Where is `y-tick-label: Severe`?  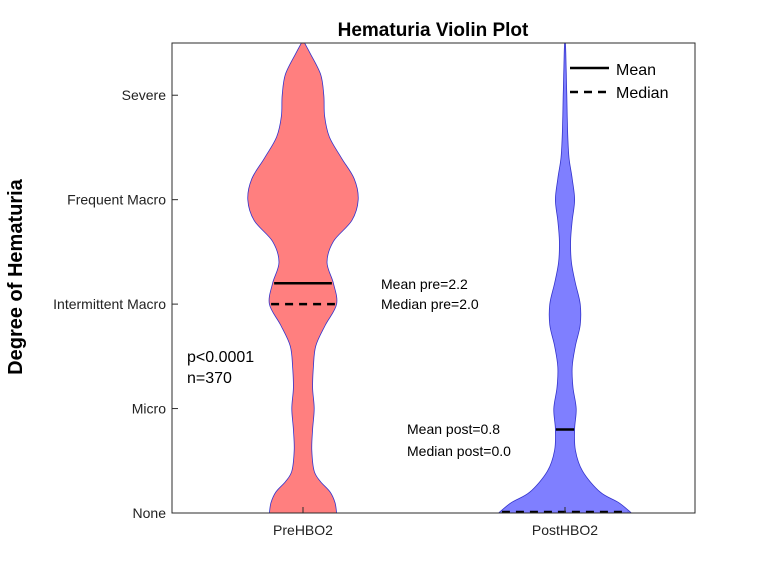 y-tick-label: Severe is located at coordinates (144, 95).